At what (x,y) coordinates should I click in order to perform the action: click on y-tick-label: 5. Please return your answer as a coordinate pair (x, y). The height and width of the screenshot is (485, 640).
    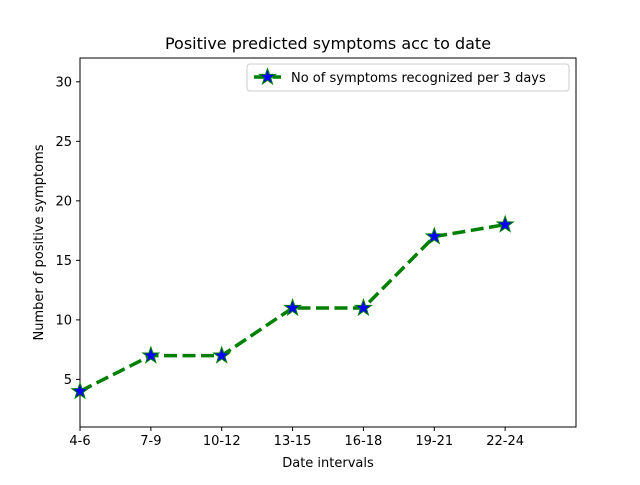
    Looking at the image, I should click on (68, 380).